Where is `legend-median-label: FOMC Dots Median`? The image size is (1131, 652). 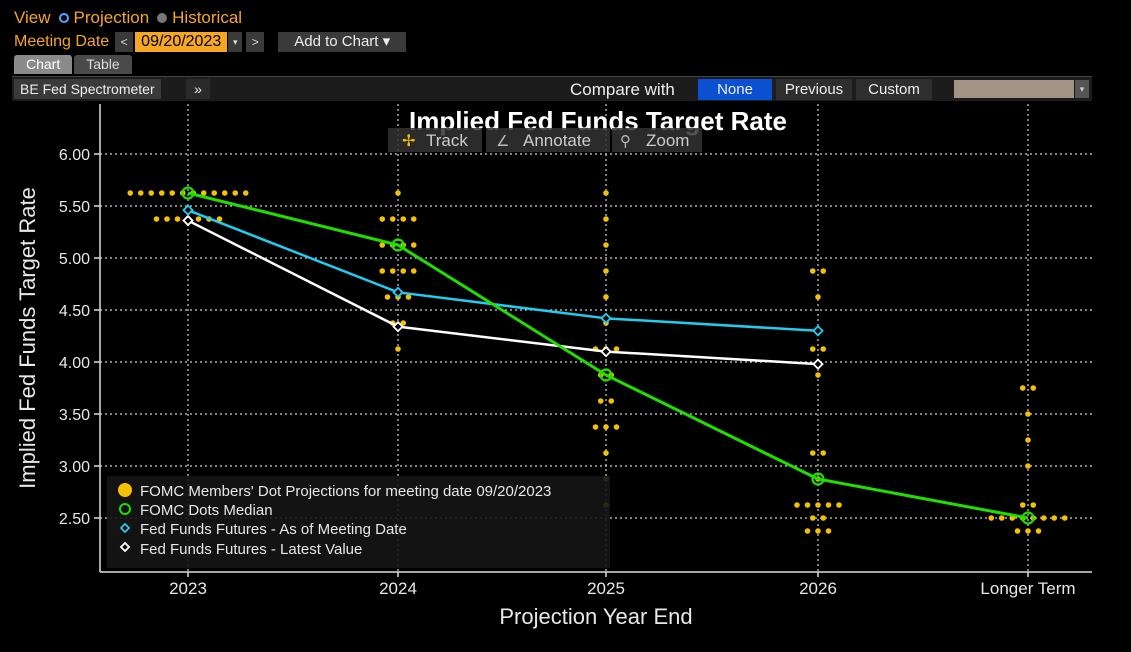
legend-median-label: FOMC Dots Median is located at coordinates (206, 510).